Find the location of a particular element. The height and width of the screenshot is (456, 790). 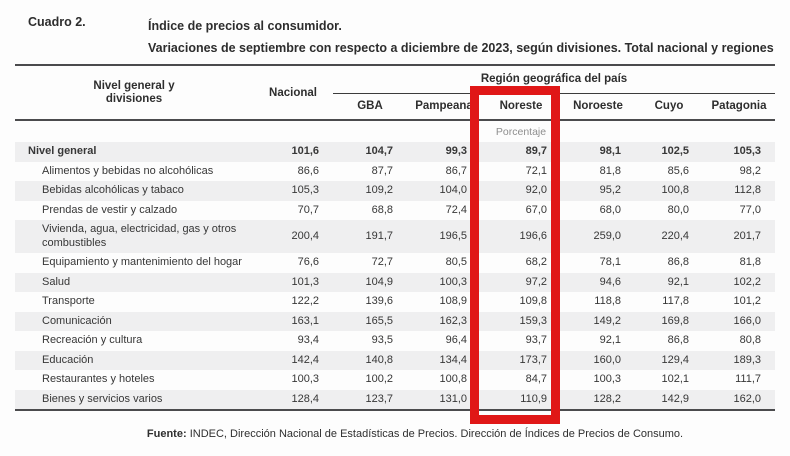

table-title: Índice de precios al consumidor. is located at coordinates (245, 26).